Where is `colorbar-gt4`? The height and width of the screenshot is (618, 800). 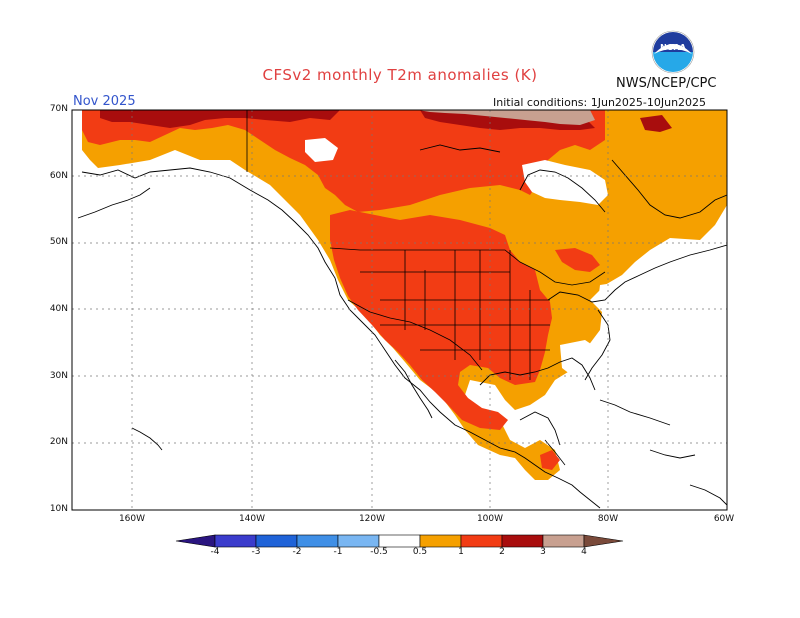
colorbar-gt4 is located at coordinates (603, 541).